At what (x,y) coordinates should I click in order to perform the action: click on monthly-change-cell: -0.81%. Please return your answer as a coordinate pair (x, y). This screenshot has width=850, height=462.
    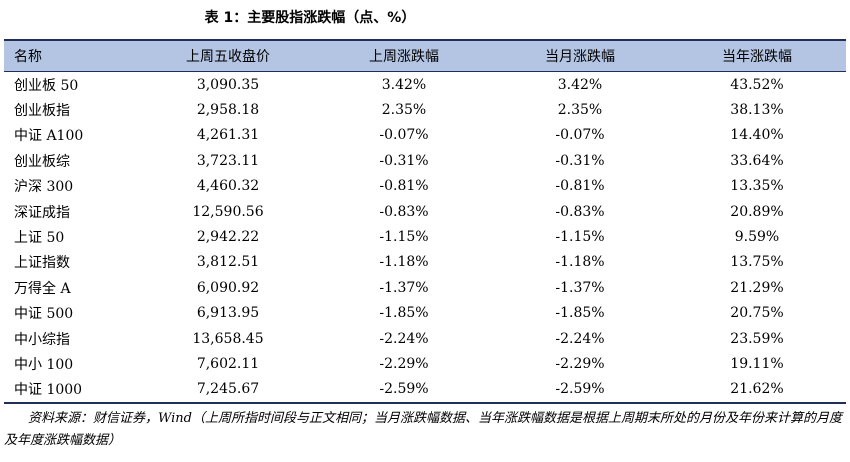
    Looking at the image, I should click on (580, 186).